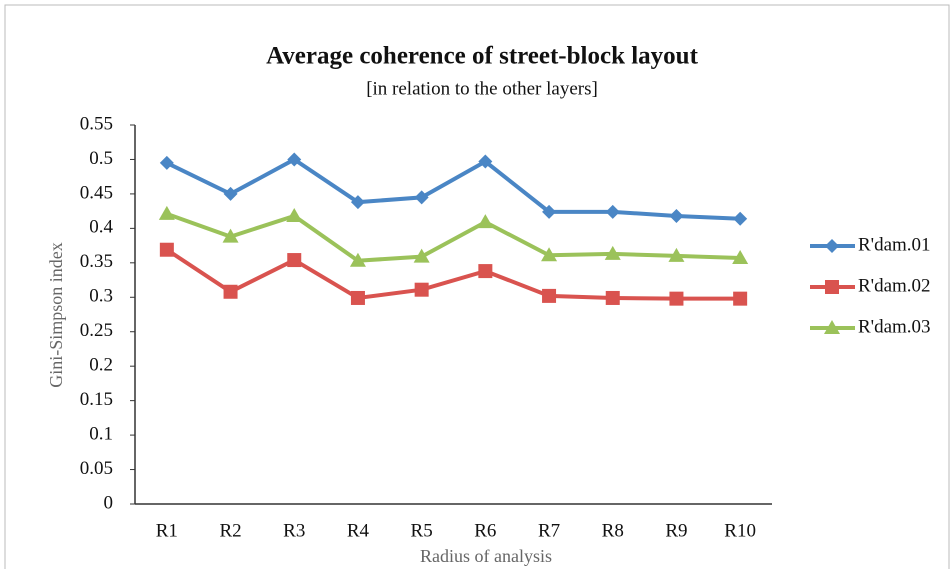  What do you see at coordinates (482, 56) in the screenshot?
I see `chart-title: Average coherence of street-block layout` at bounding box center [482, 56].